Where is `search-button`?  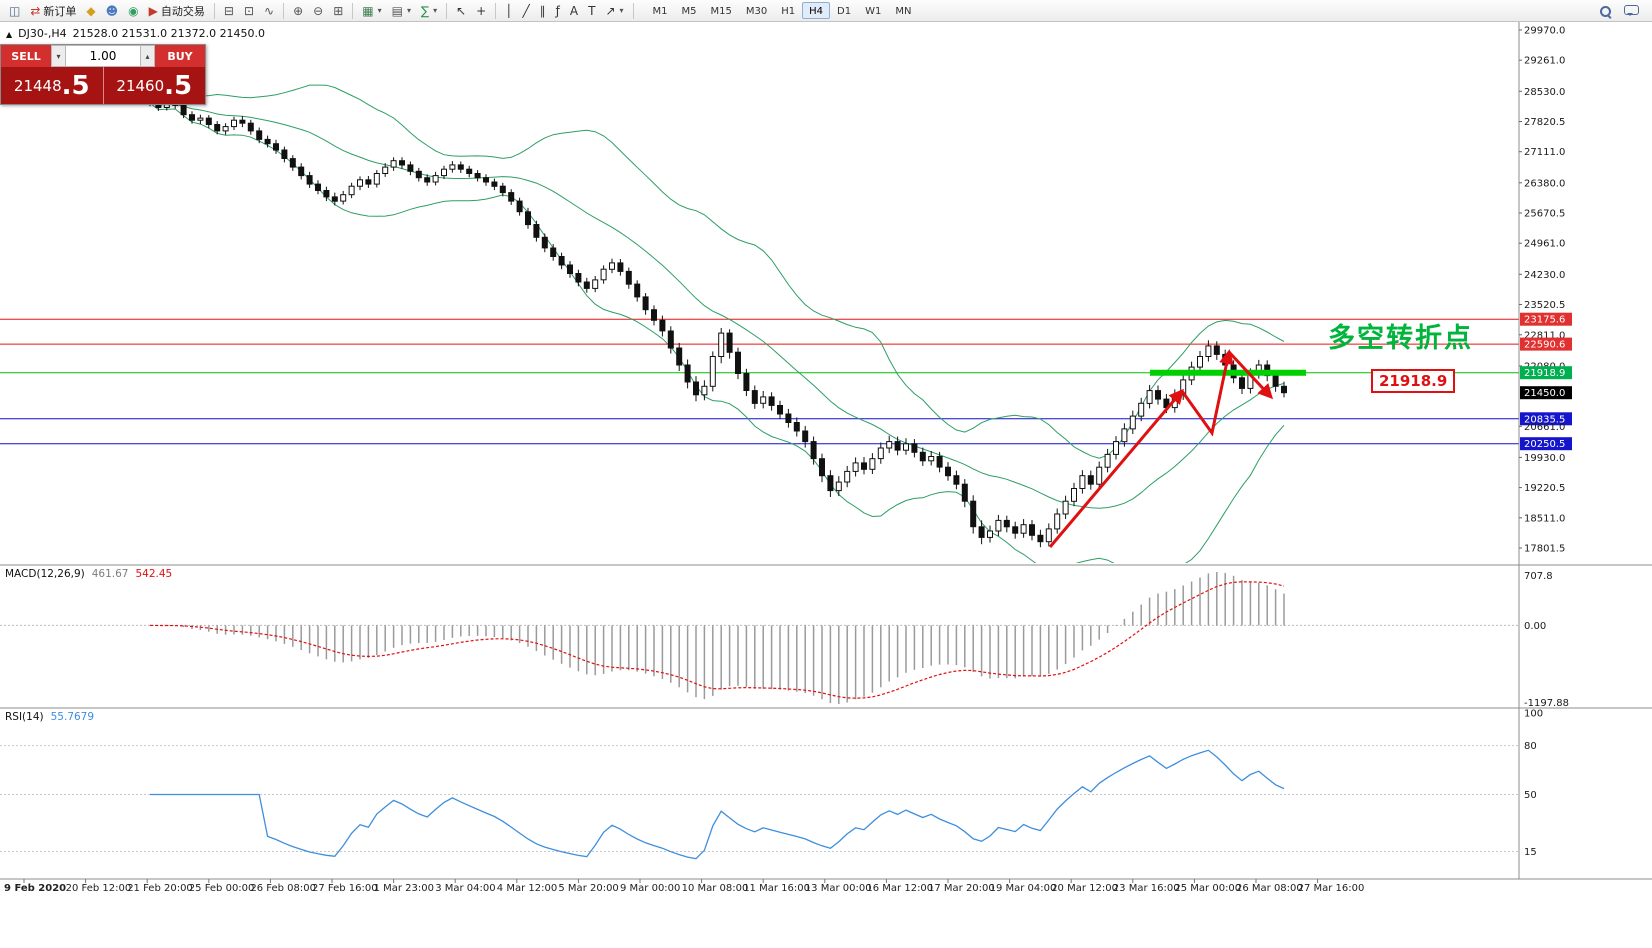 search-button is located at coordinates (1605, 11).